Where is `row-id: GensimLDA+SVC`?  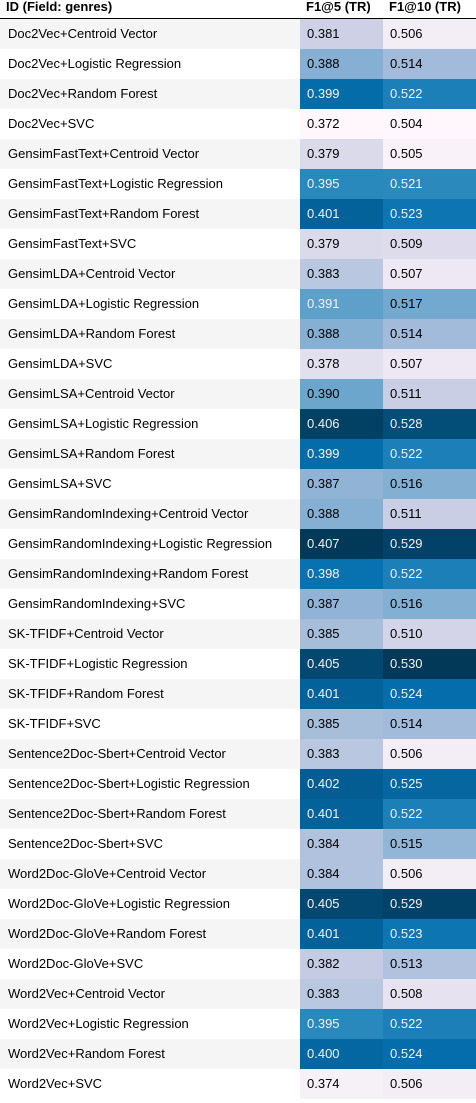 row-id: GensimLDA+SVC is located at coordinates (150, 363).